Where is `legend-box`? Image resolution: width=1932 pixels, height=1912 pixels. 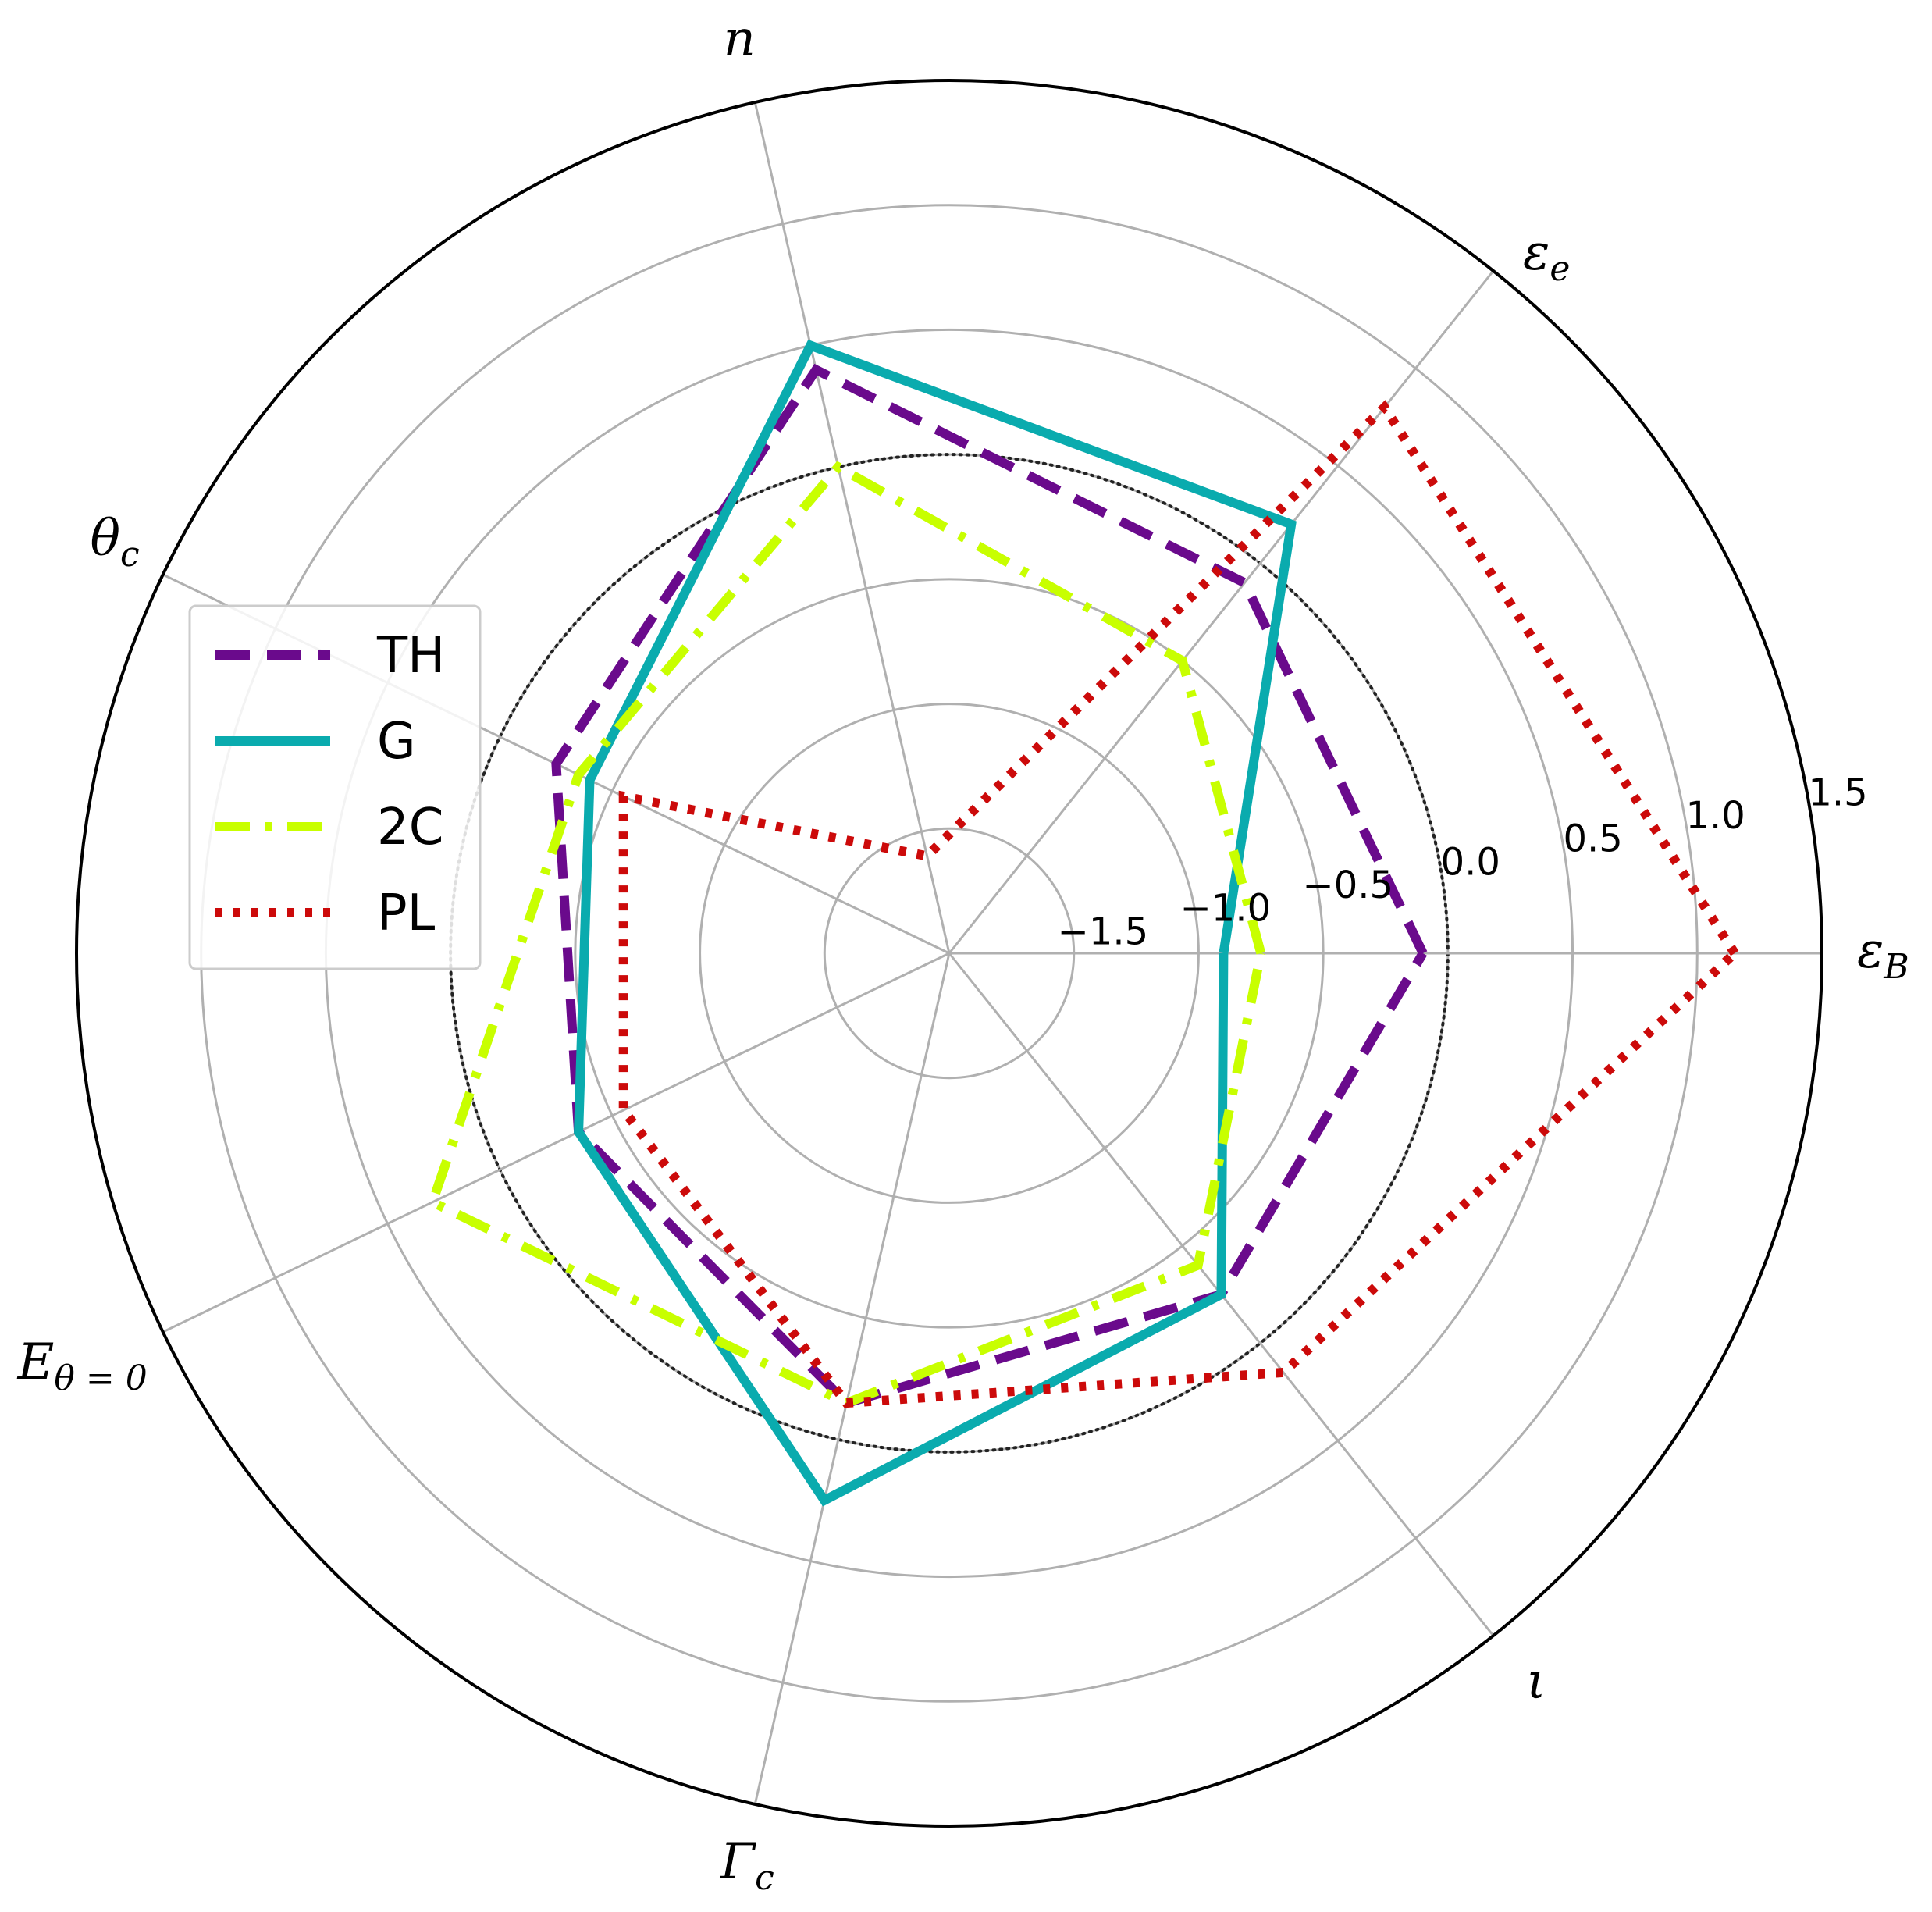 legend-box is located at coordinates (335, 787).